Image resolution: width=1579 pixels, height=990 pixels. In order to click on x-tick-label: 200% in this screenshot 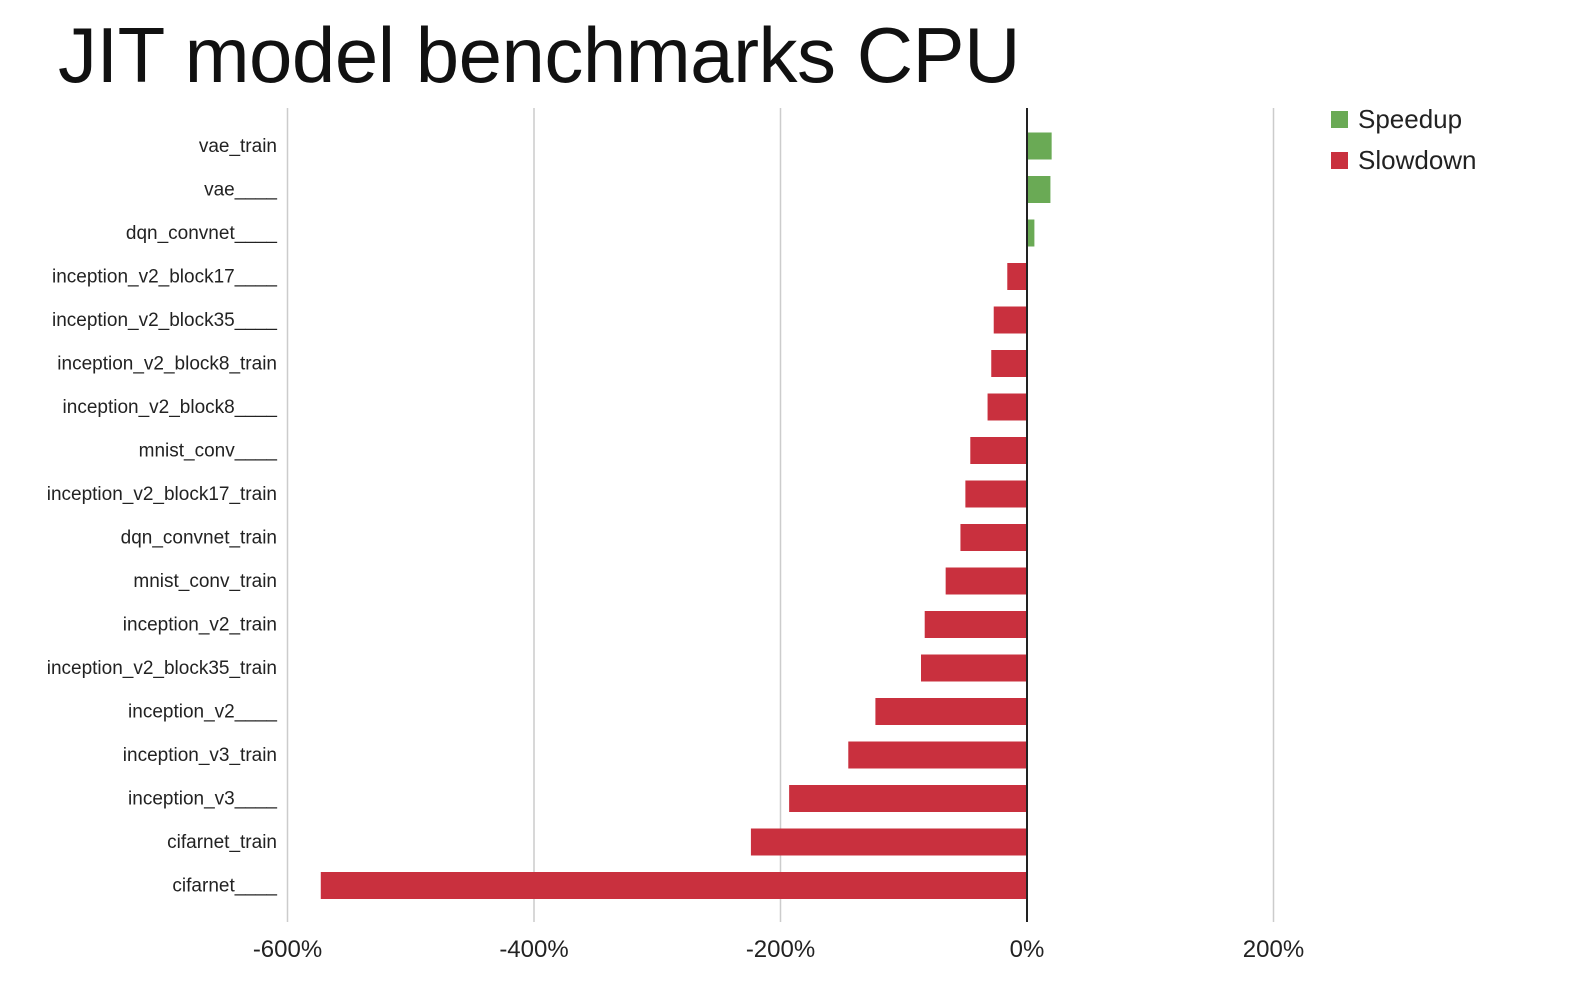, I will do `click(1273, 949)`.